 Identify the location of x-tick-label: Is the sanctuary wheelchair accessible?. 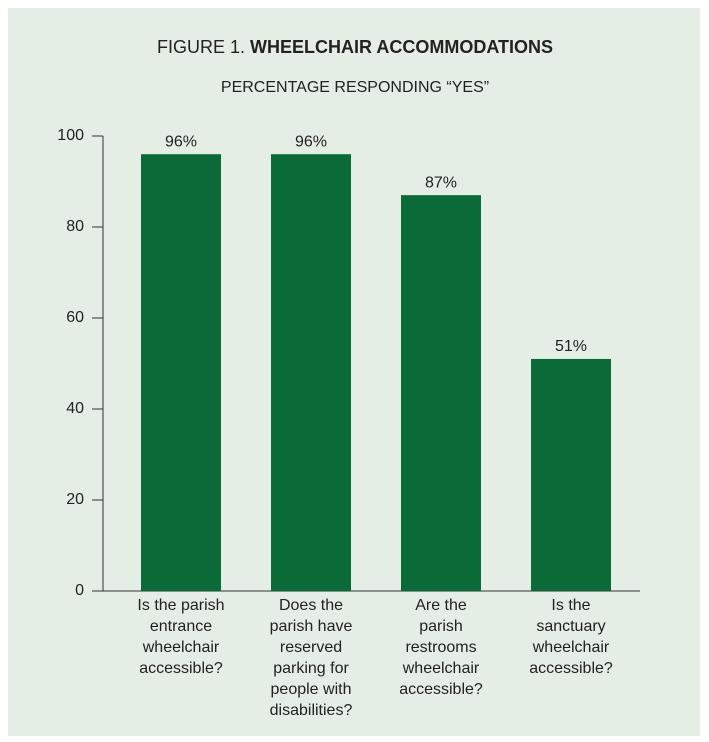
(571, 637).